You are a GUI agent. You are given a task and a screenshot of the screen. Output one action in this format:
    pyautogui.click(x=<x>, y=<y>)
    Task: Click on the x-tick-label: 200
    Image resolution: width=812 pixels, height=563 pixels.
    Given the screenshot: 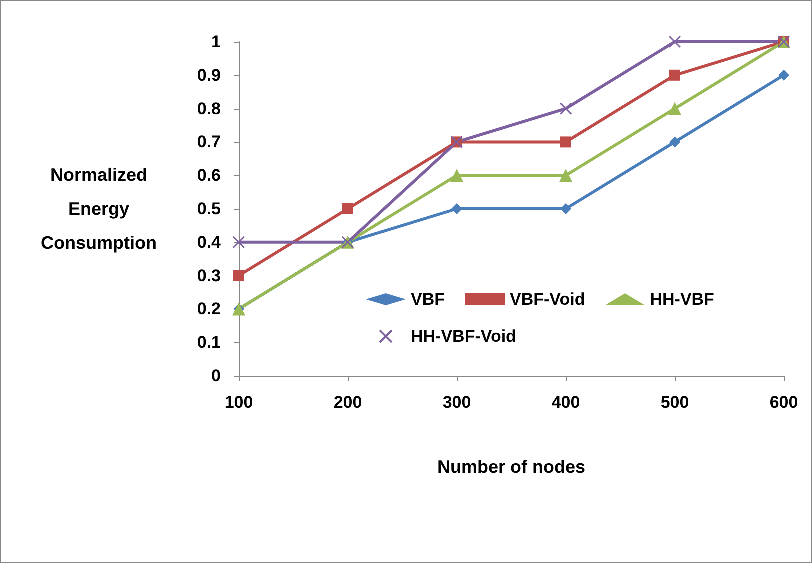 What is the action you would take?
    pyautogui.click(x=348, y=402)
    